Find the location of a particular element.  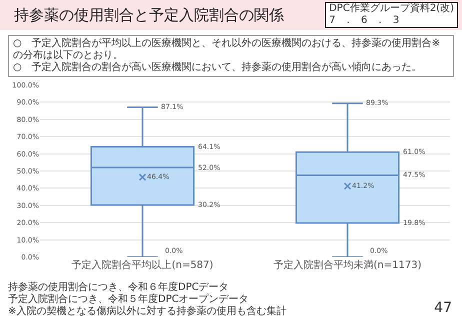

text: ※入院の契機となる傷病以外に対する持参薬の使用も含む集計 is located at coordinates (147, 312).